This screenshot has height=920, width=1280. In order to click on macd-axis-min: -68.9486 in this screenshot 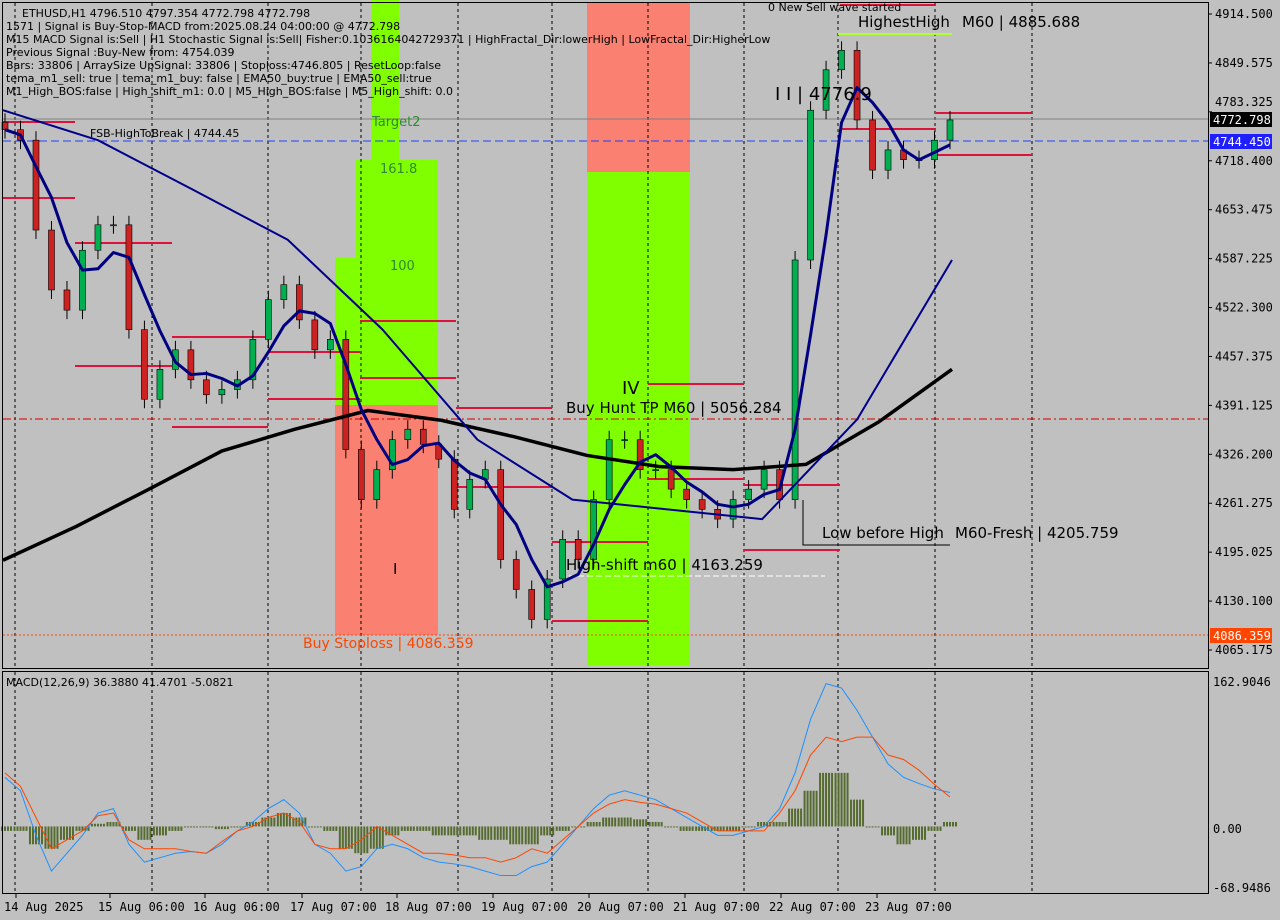, I will do `click(1242, 888)`.